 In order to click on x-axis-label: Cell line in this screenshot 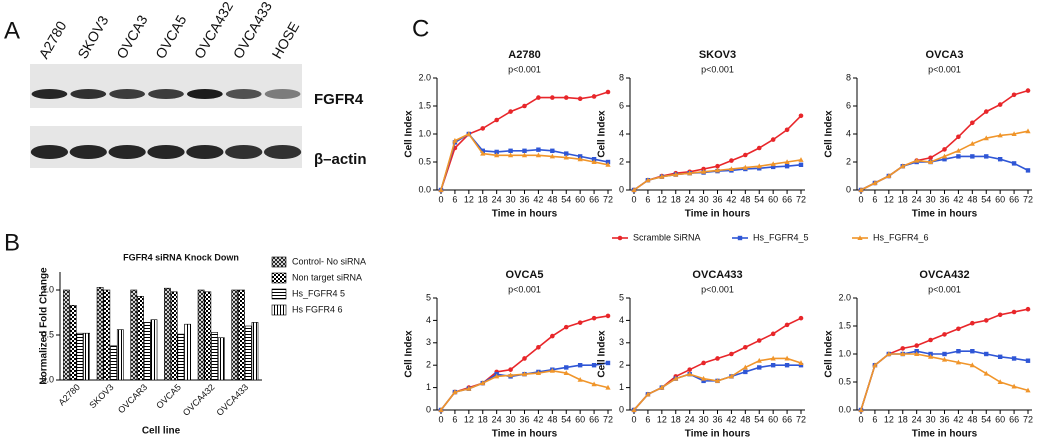, I will do `click(161, 431)`.